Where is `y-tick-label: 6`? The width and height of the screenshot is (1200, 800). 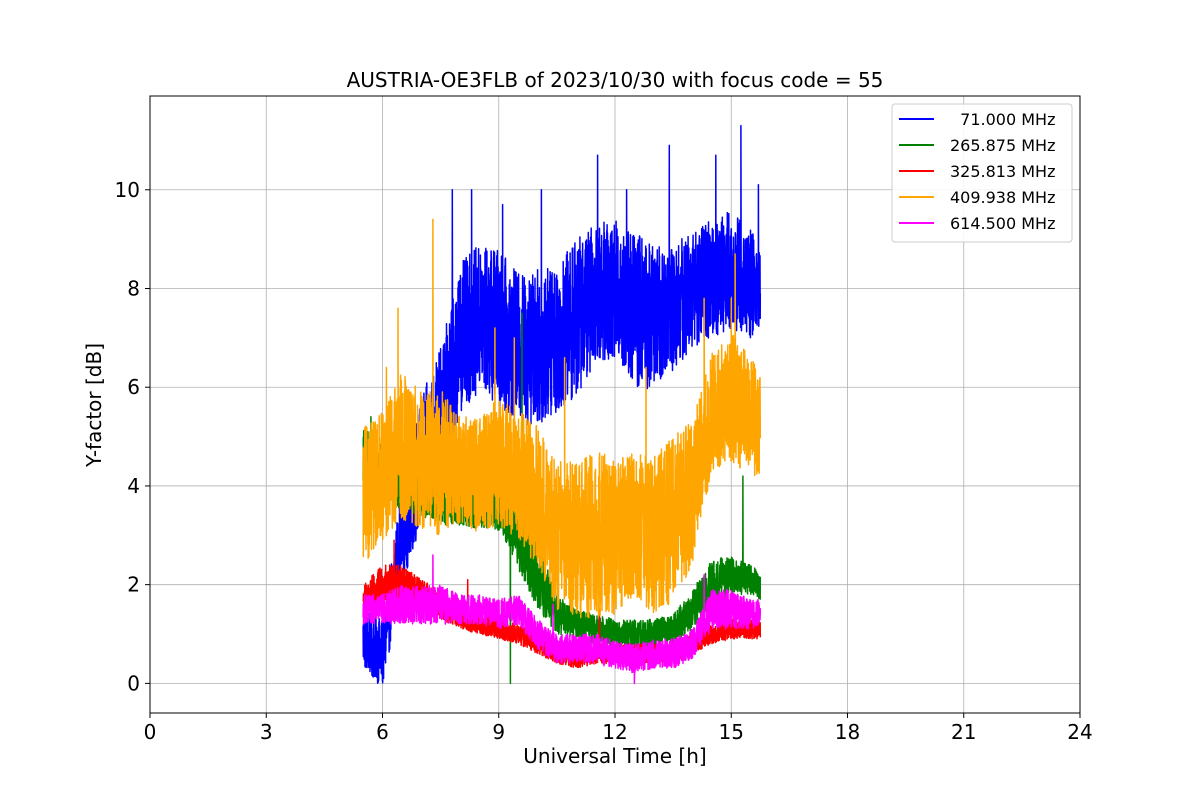
y-tick-label: 6 is located at coordinates (133, 387).